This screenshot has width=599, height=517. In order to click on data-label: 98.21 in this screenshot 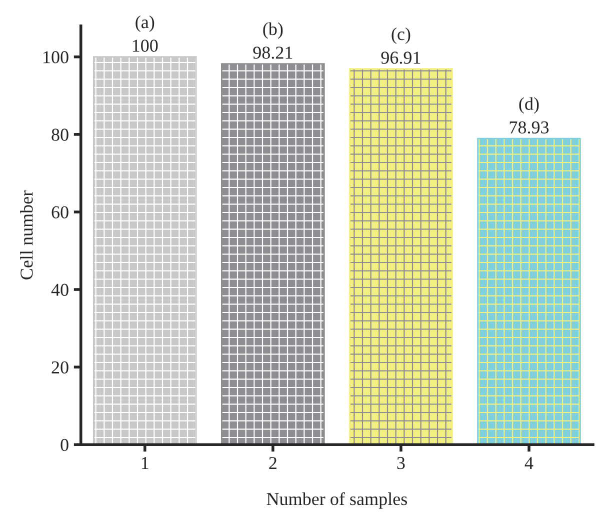, I will do `click(272, 52)`.